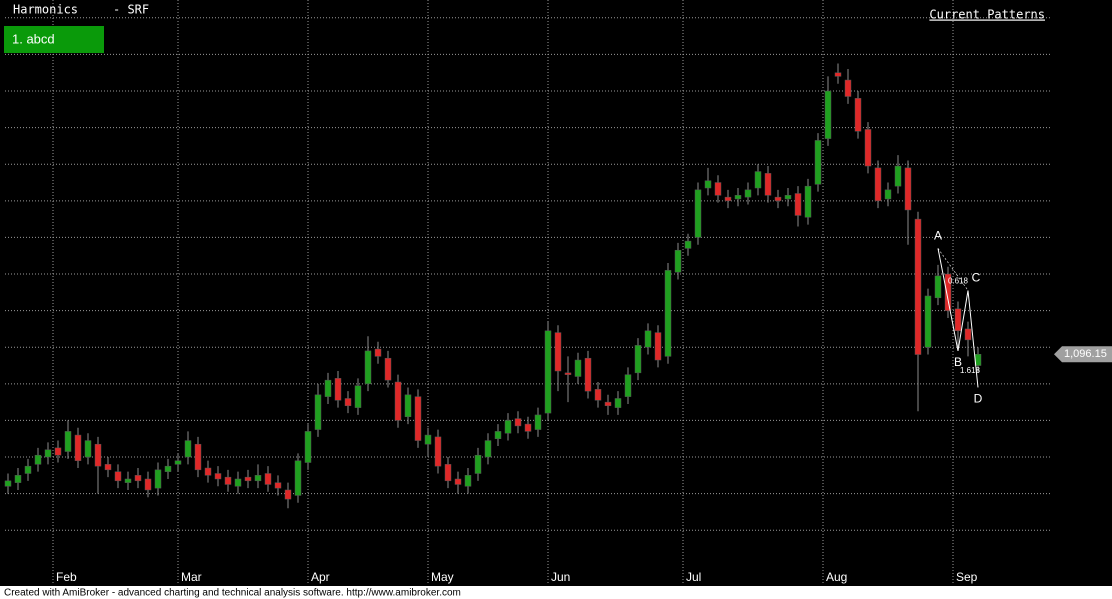  I want to click on overlay: A B C D 0.618 1.618 1,096.15, so click(1023, 317).